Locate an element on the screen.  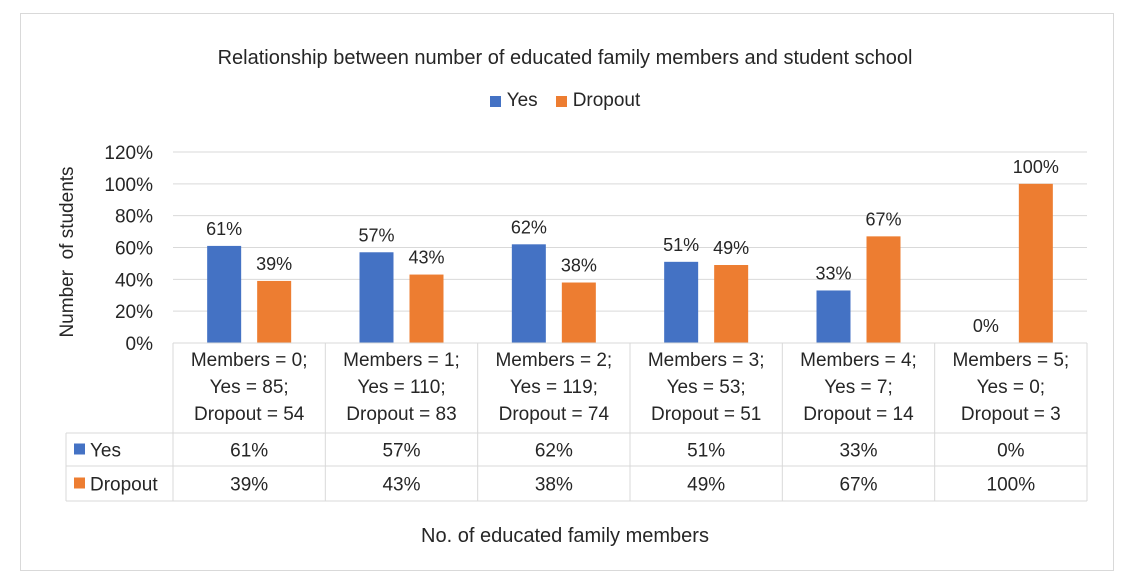
table-cell-yes: 62% is located at coordinates (554, 451).